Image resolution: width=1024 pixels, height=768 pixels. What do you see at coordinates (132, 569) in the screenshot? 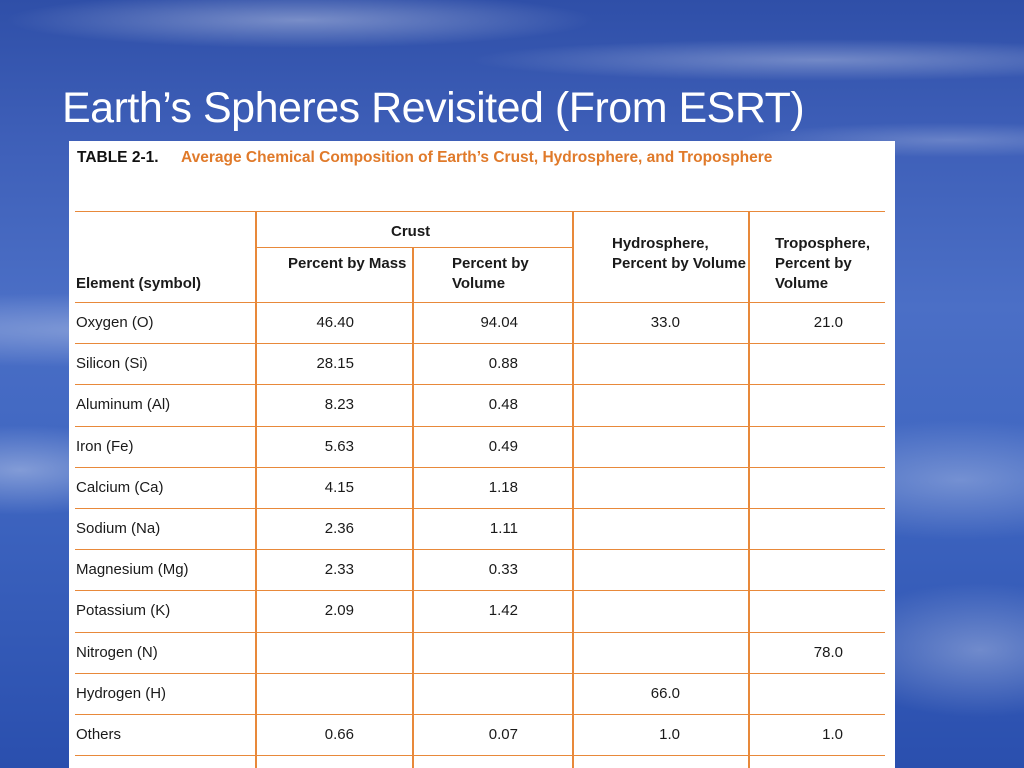
I see `cell-element: Magnesium (Mg)` at bounding box center [132, 569].